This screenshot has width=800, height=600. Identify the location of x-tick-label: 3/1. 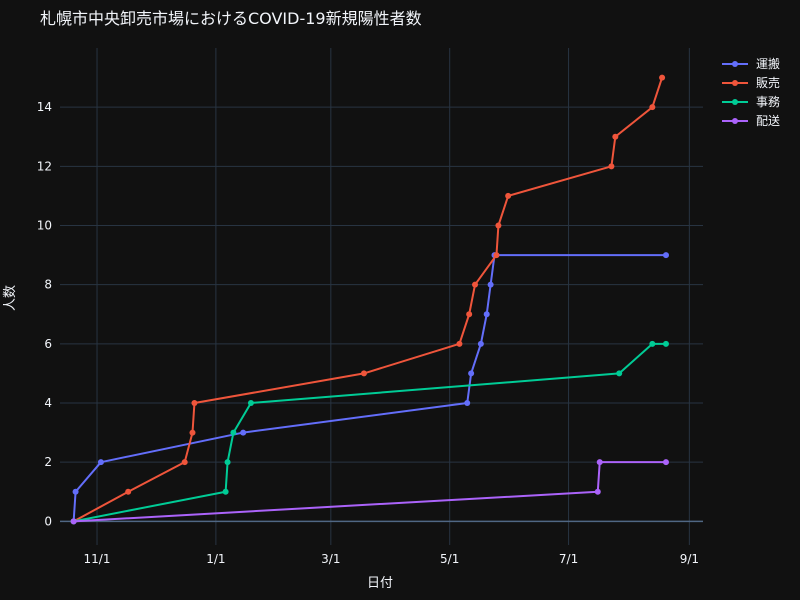
(330, 559).